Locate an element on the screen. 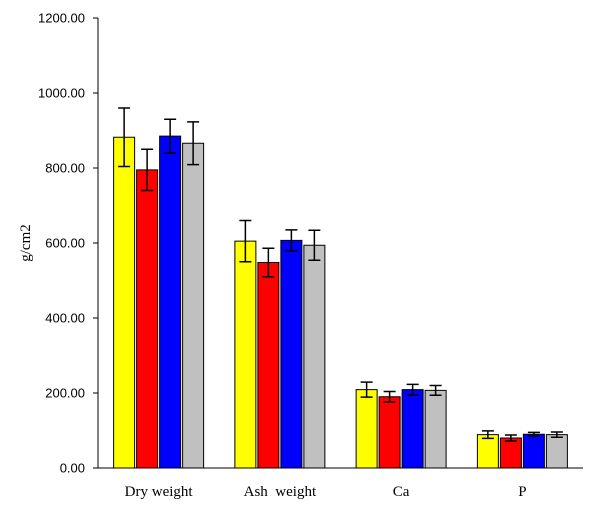  y-tick-label: 1000.00 is located at coordinates (61, 93).